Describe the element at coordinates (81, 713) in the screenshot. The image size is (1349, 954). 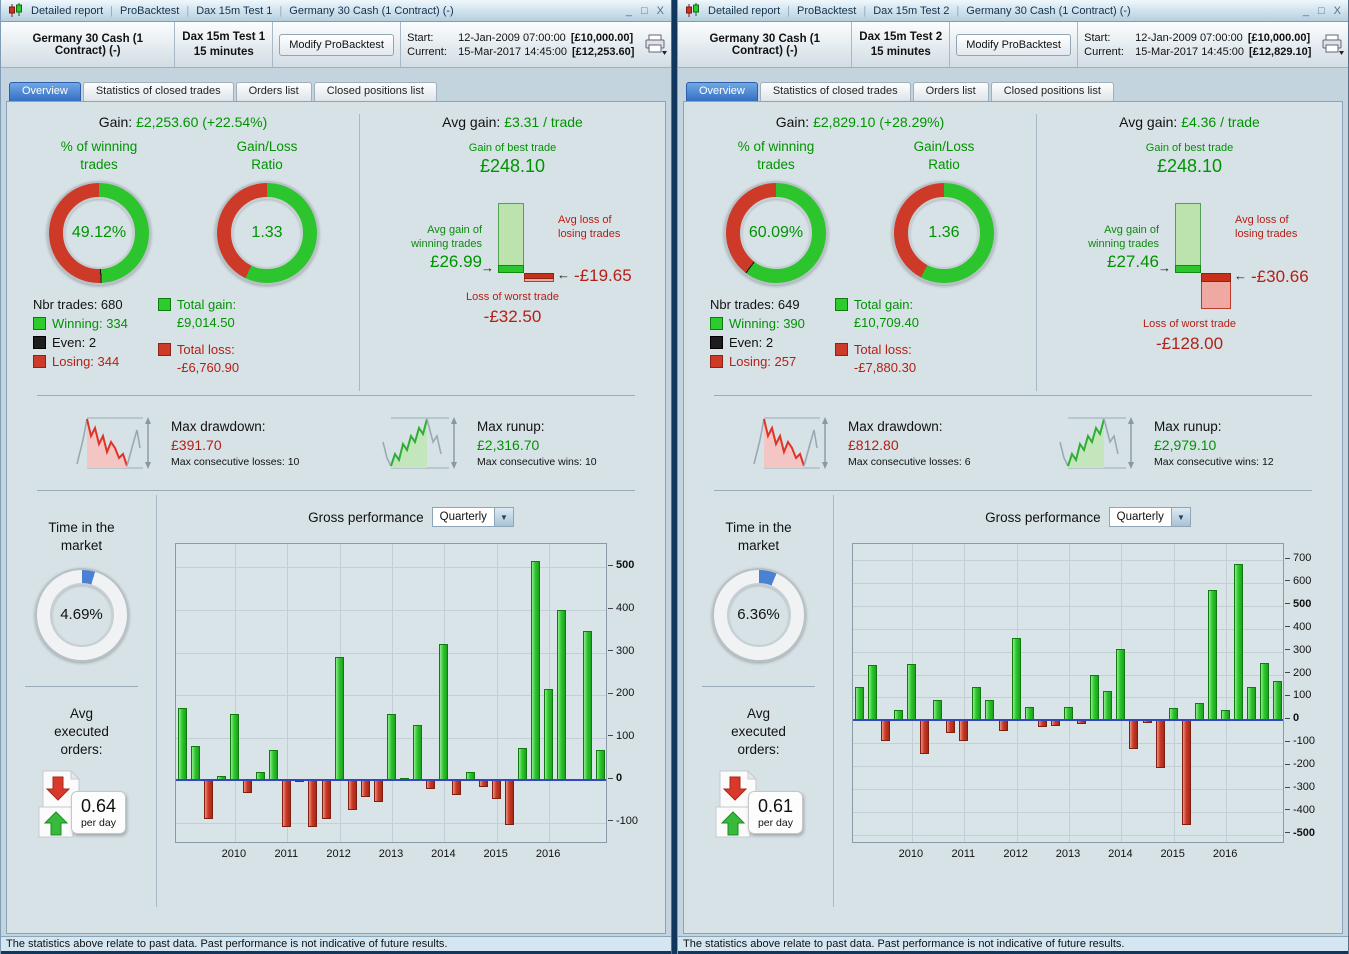
I see `avg-orders-heading-line1: Avg` at that location.